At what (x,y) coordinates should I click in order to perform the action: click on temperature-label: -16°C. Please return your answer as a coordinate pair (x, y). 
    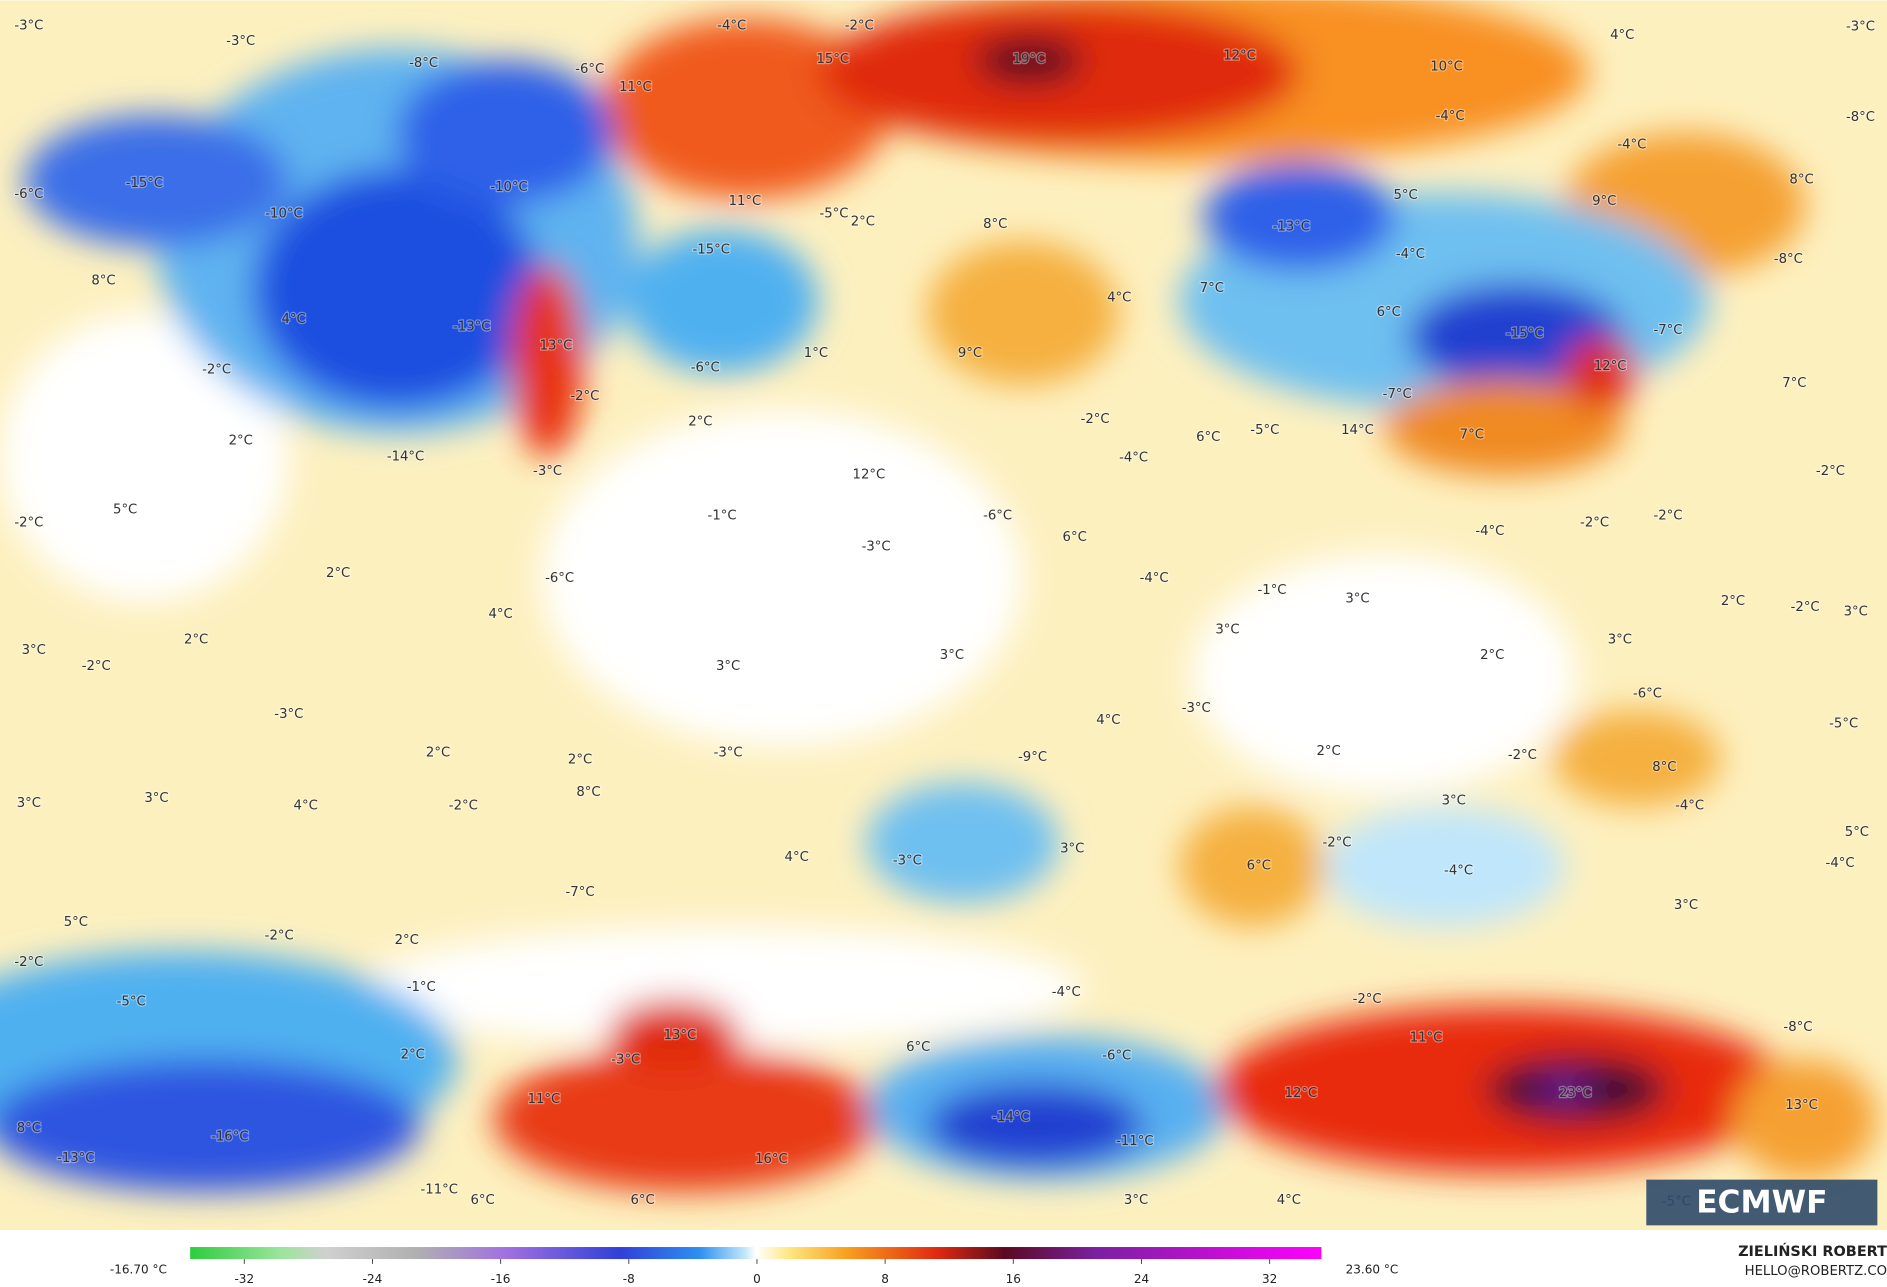
    Looking at the image, I should click on (229, 1136).